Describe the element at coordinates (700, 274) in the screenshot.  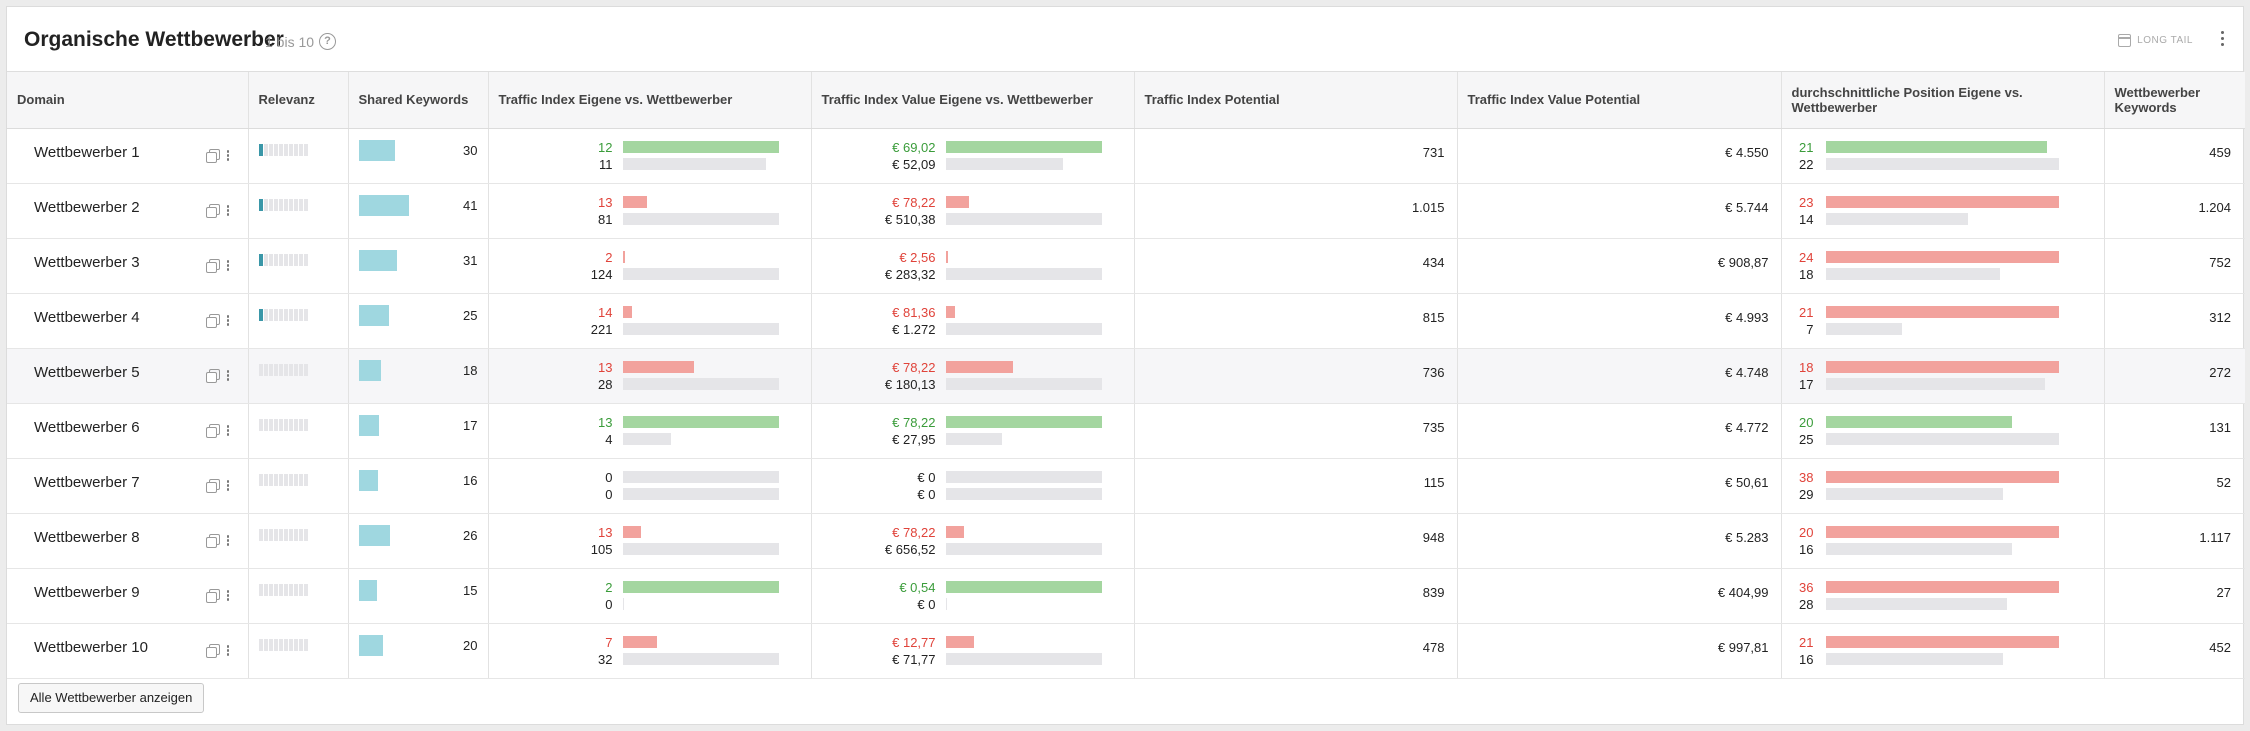
I see `traffic-index-competitor-fill` at that location.